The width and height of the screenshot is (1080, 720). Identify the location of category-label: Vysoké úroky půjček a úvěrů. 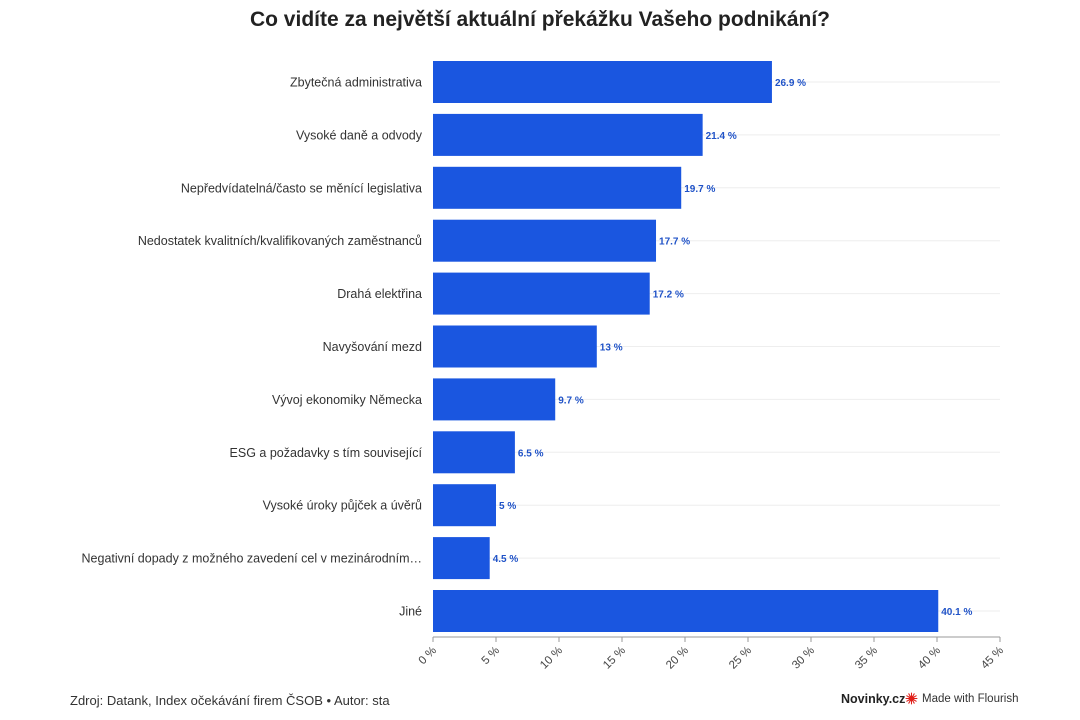
(342, 506).